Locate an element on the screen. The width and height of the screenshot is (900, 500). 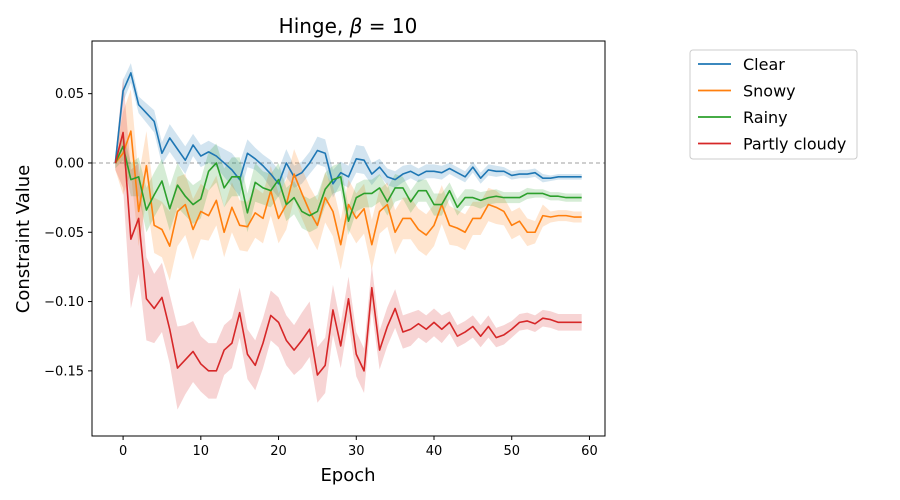
legend-label-rainy: Rainy is located at coordinates (765, 117).